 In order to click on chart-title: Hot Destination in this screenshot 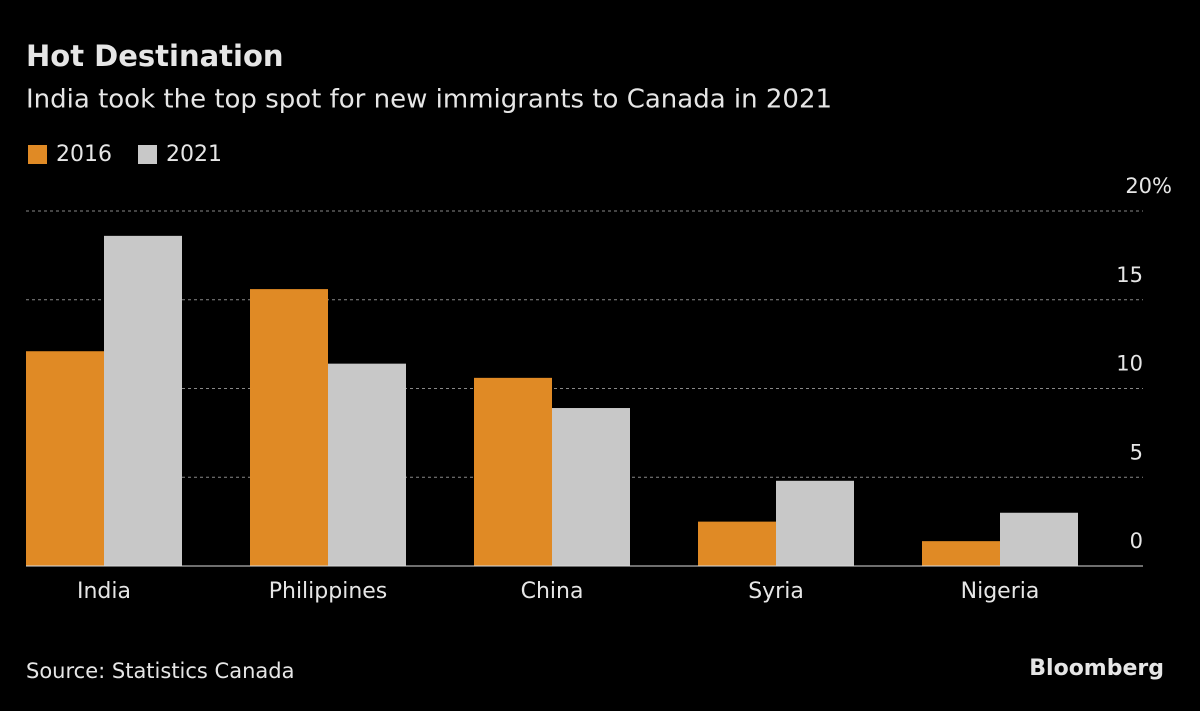, I will do `click(155, 56)`.